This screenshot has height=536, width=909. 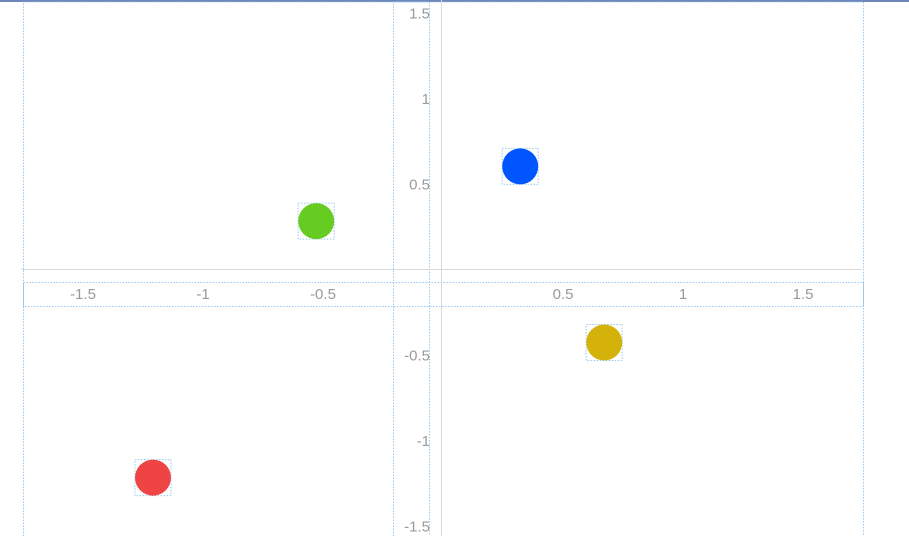 What do you see at coordinates (423, 441) in the screenshot?
I see `y-tick-label: -1` at bounding box center [423, 441].